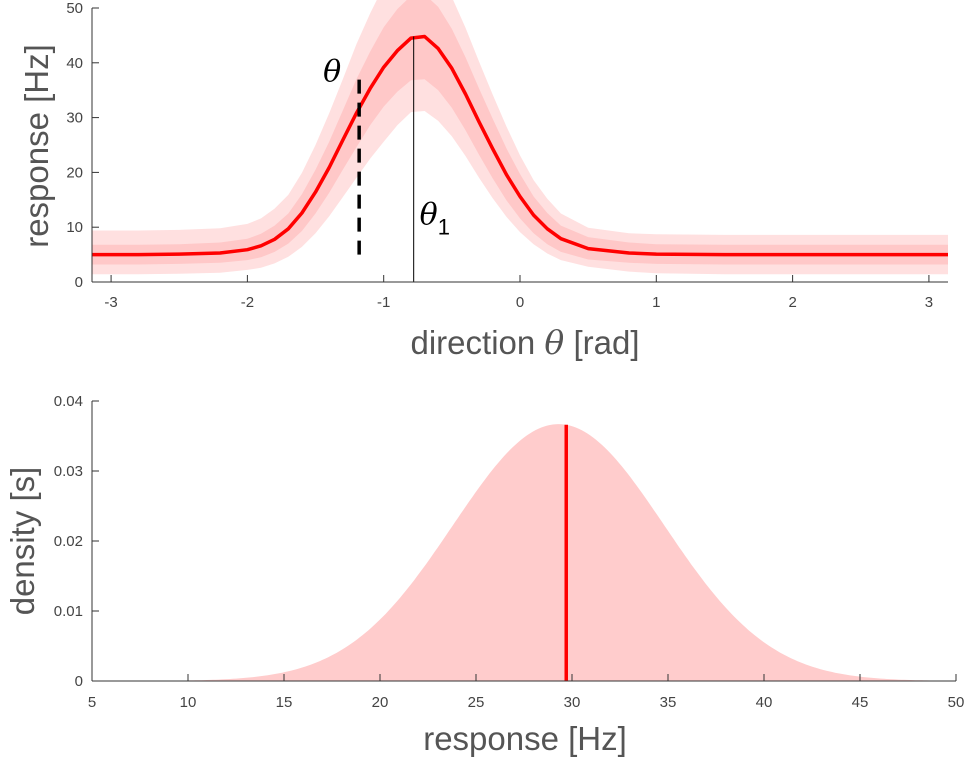 The image size is (975, 768). What do you see at coordinates (764, 702) in the screenshot?
I see `x-tick-label: 40` at bounding box center [764, 702].